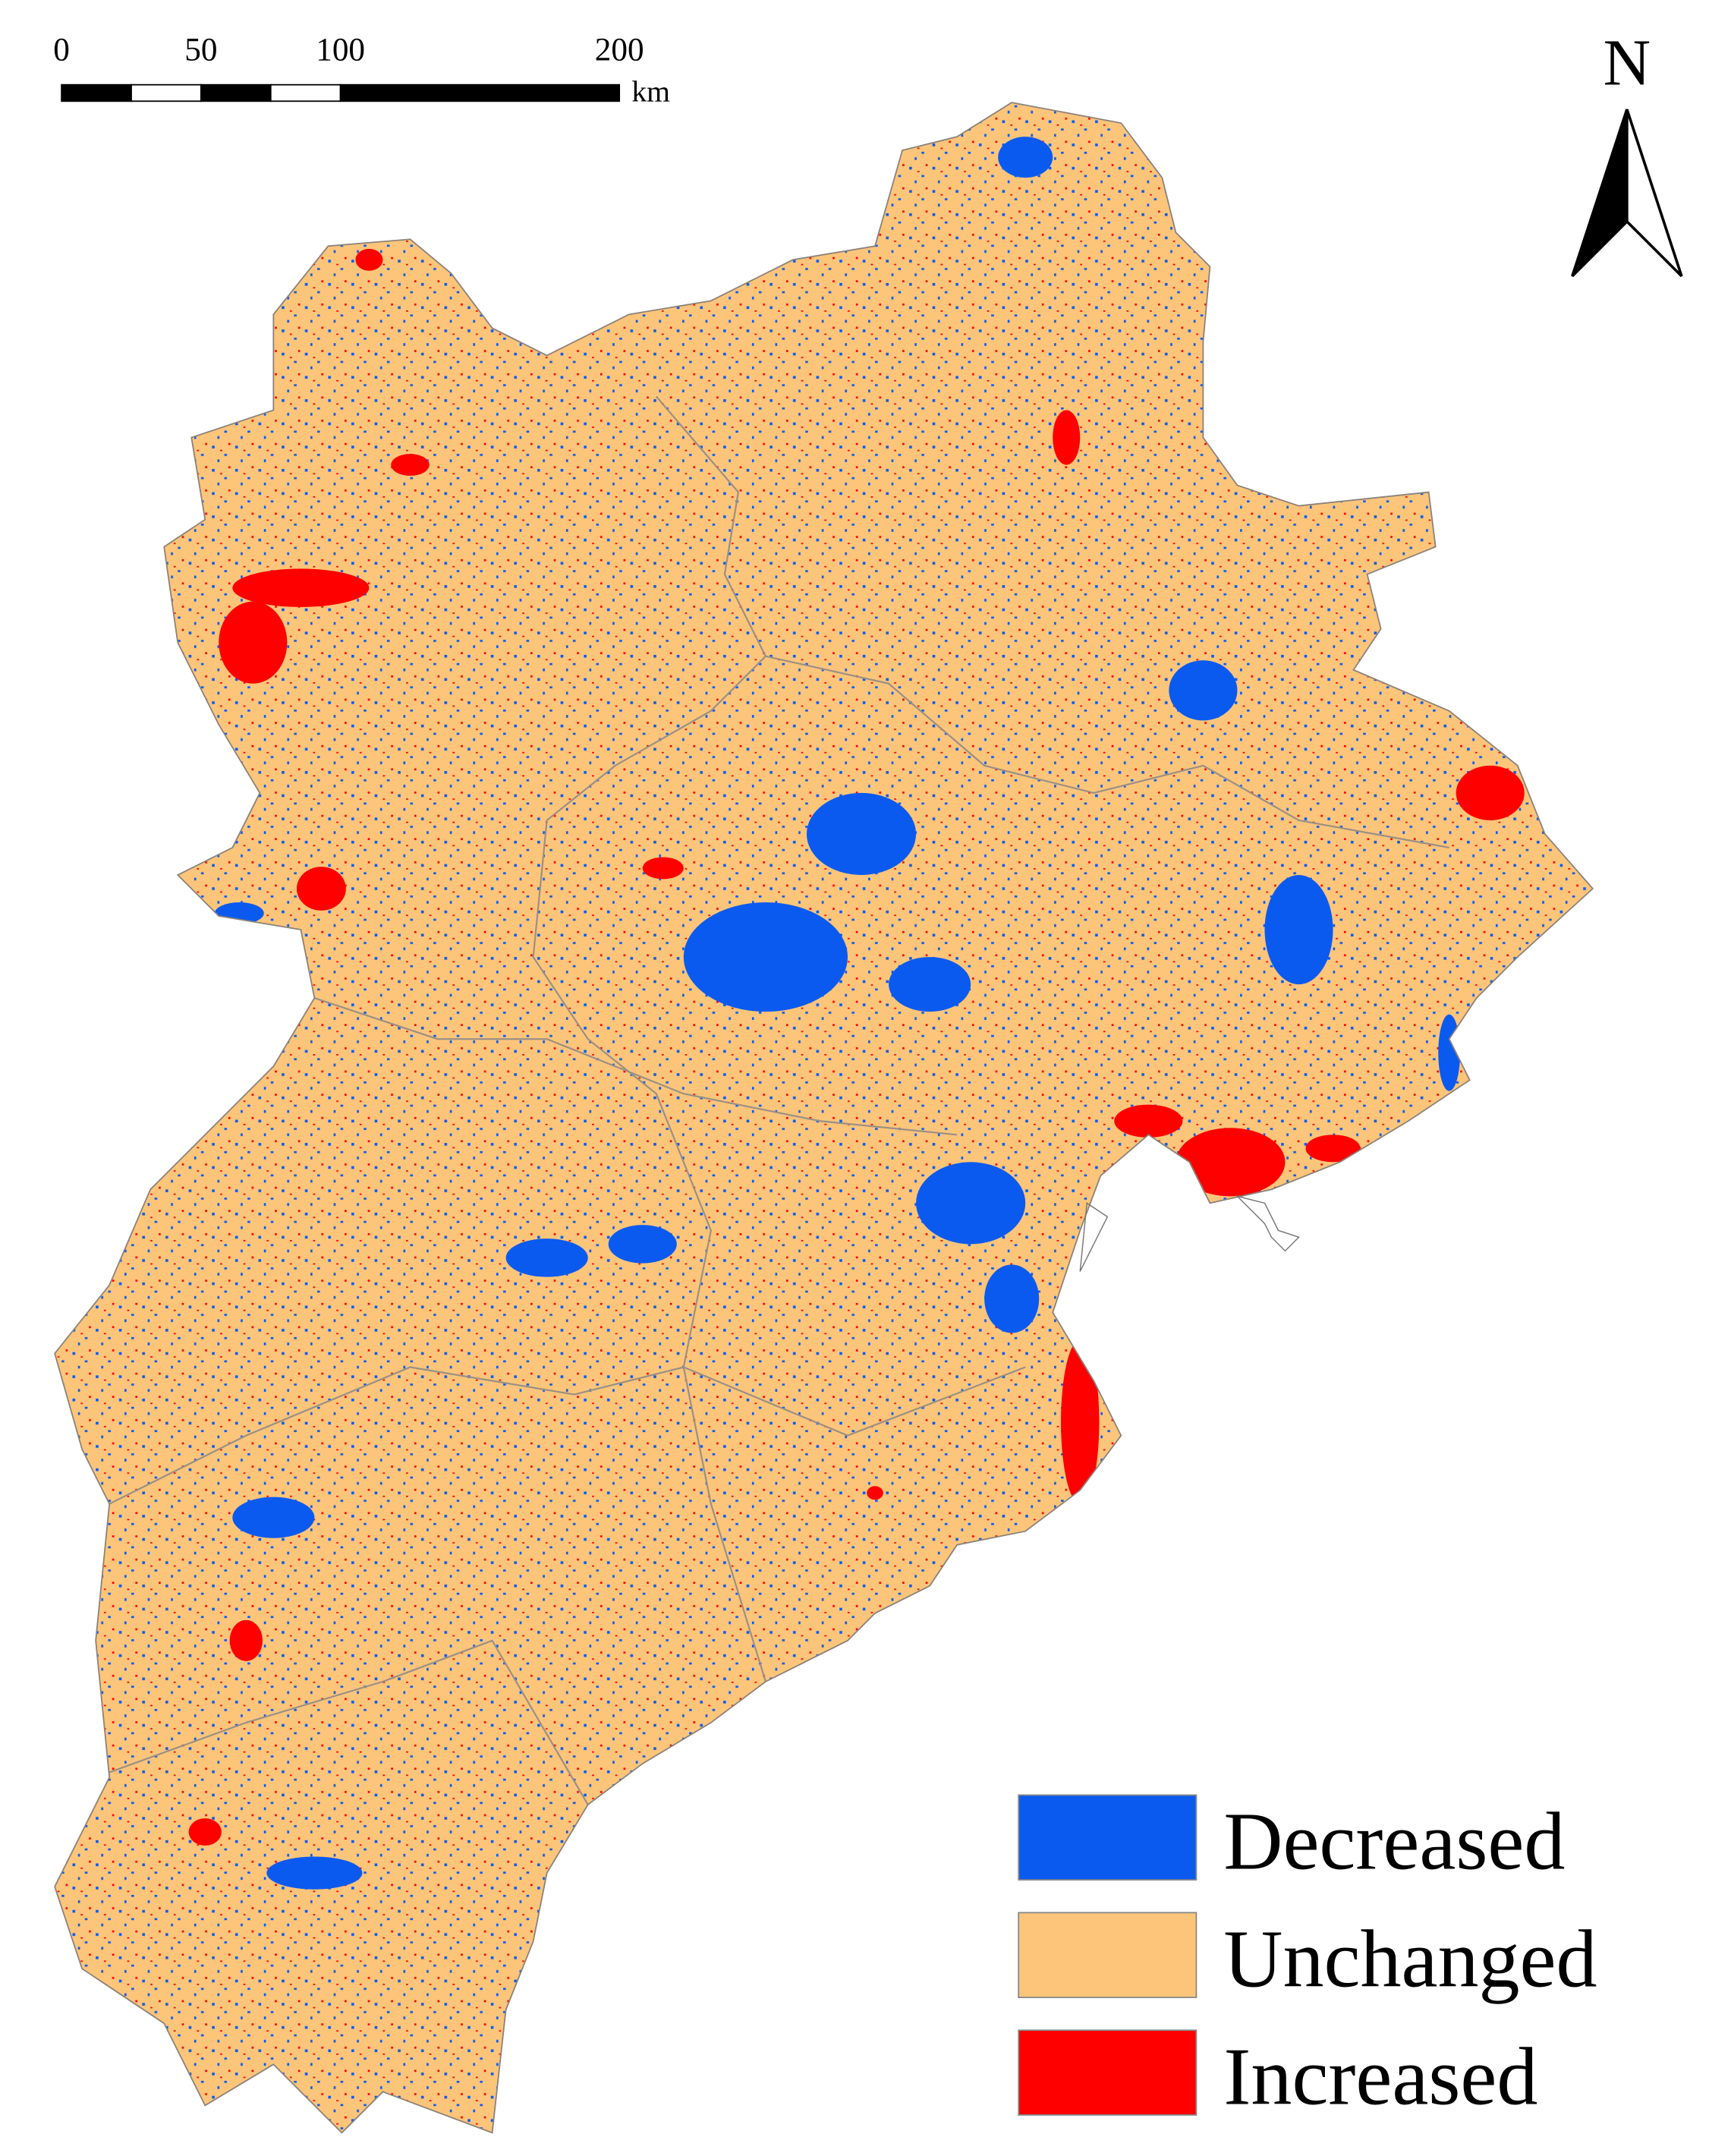 The image size is (1709, 2156). What do you see at coordinates (341, 49) in the screenshot?
I see `scale-tick-label: 100` at bounding box center [341, 49].